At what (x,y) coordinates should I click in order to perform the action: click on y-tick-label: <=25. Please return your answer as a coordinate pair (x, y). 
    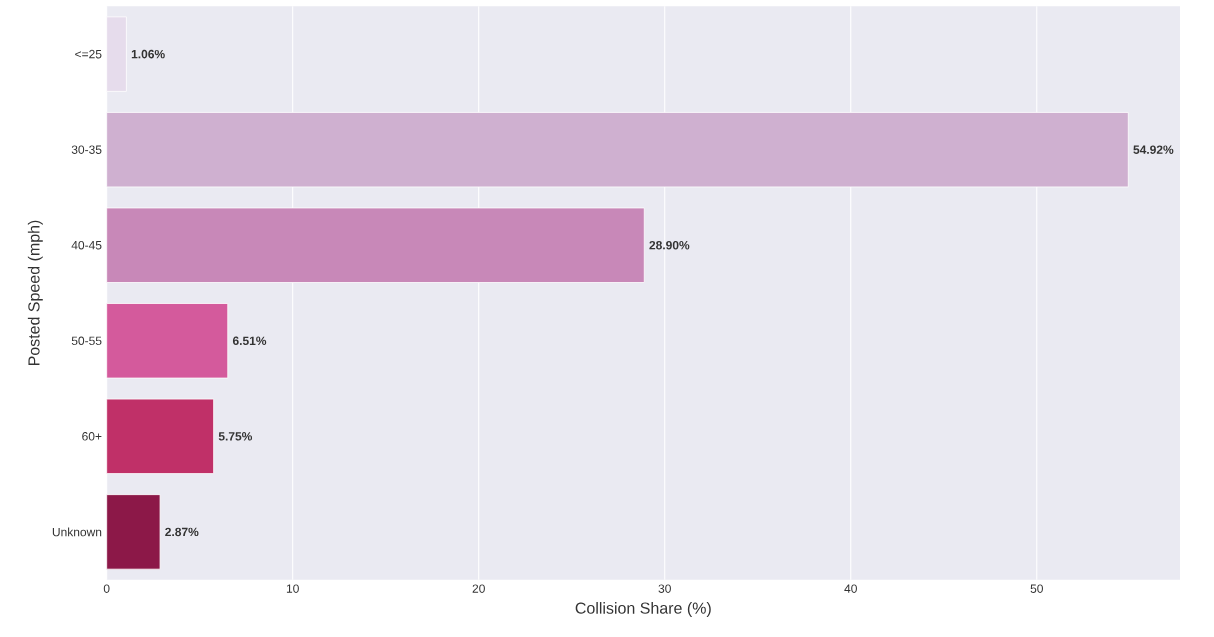
    Looking at the image, I should click on (88, 54).